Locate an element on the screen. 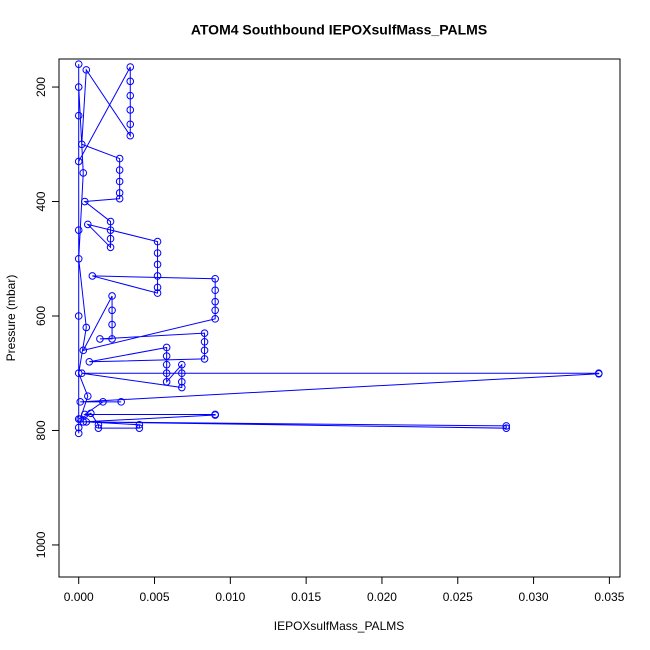 The image size is (650, 650). x-tick-label: 0.030 is located at coordinates (534, 597).